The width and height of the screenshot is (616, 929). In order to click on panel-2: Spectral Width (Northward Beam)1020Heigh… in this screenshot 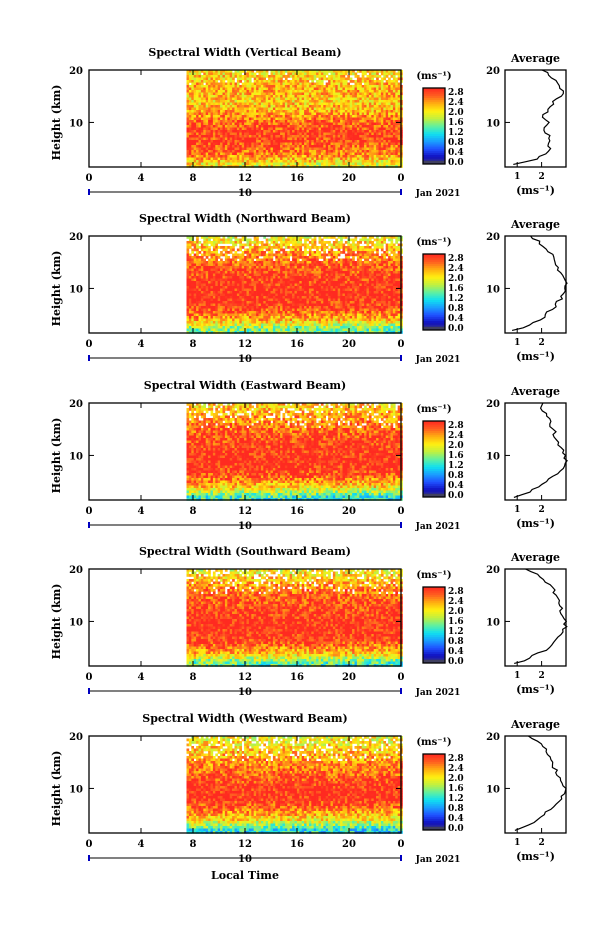, I will do `click(309, 288)`.